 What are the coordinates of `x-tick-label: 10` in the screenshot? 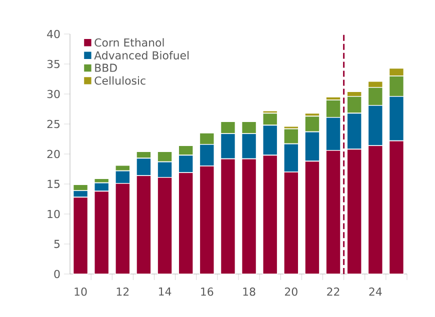 It's located at (80, 292).